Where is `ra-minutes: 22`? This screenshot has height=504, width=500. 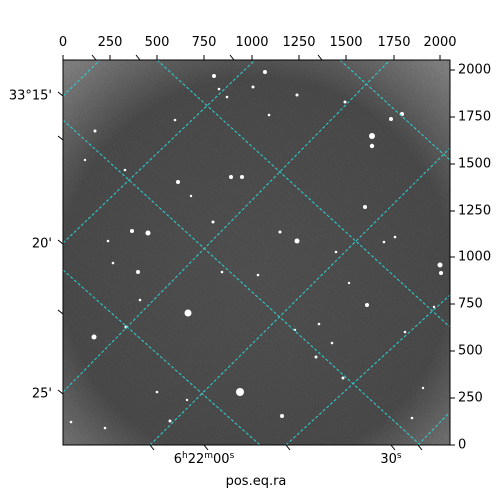 ra-minutes: 22 is located at coordinates (196, 459).